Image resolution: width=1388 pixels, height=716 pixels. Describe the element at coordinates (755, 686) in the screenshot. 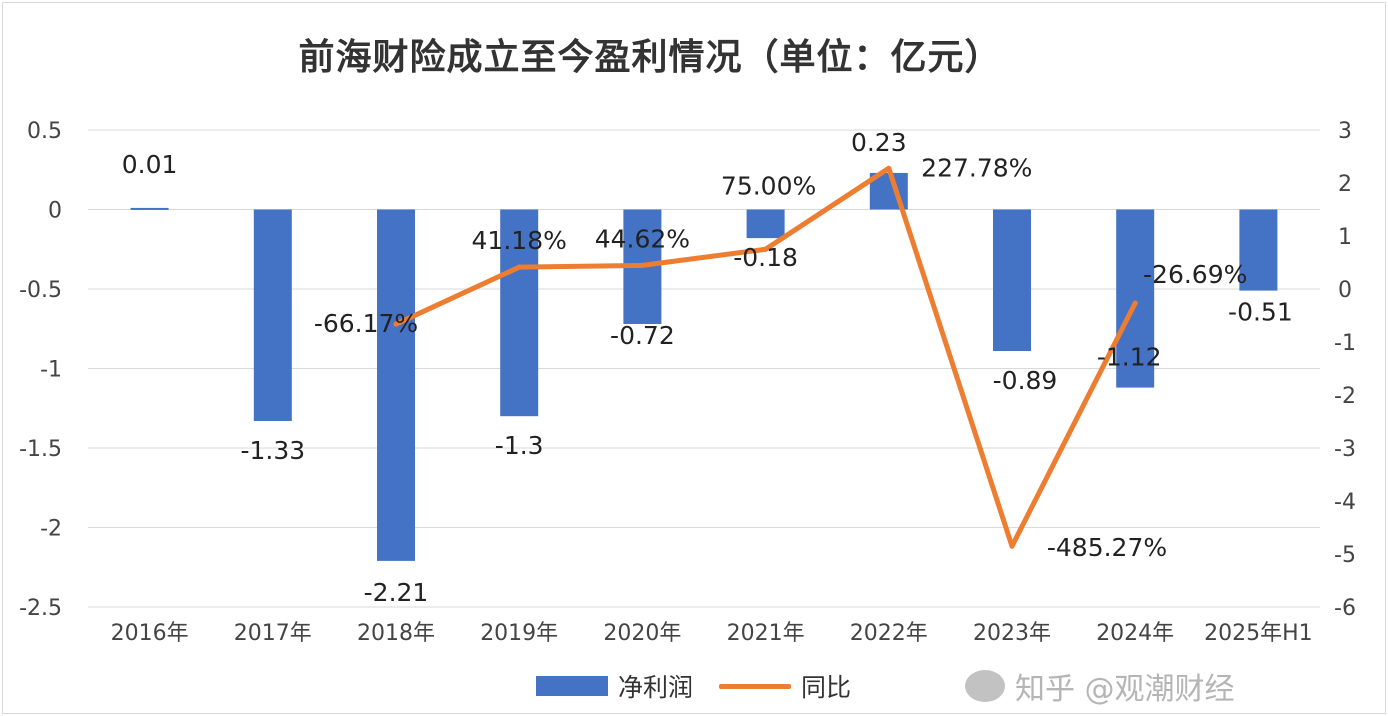

I see `legend-swatch-line` at that location.